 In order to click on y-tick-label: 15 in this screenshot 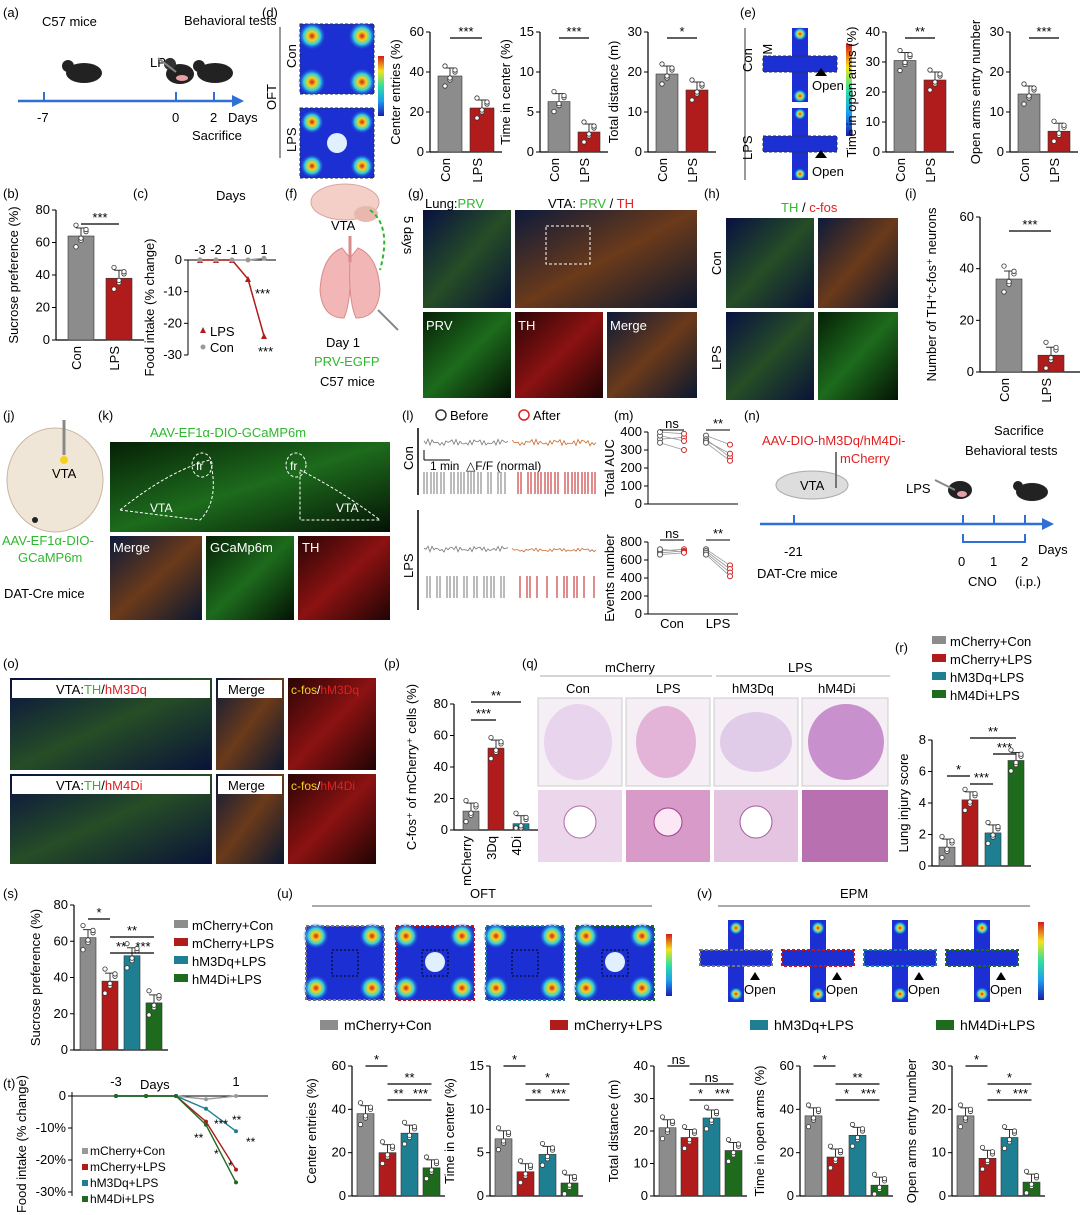, I will do `click(527, 31)`.